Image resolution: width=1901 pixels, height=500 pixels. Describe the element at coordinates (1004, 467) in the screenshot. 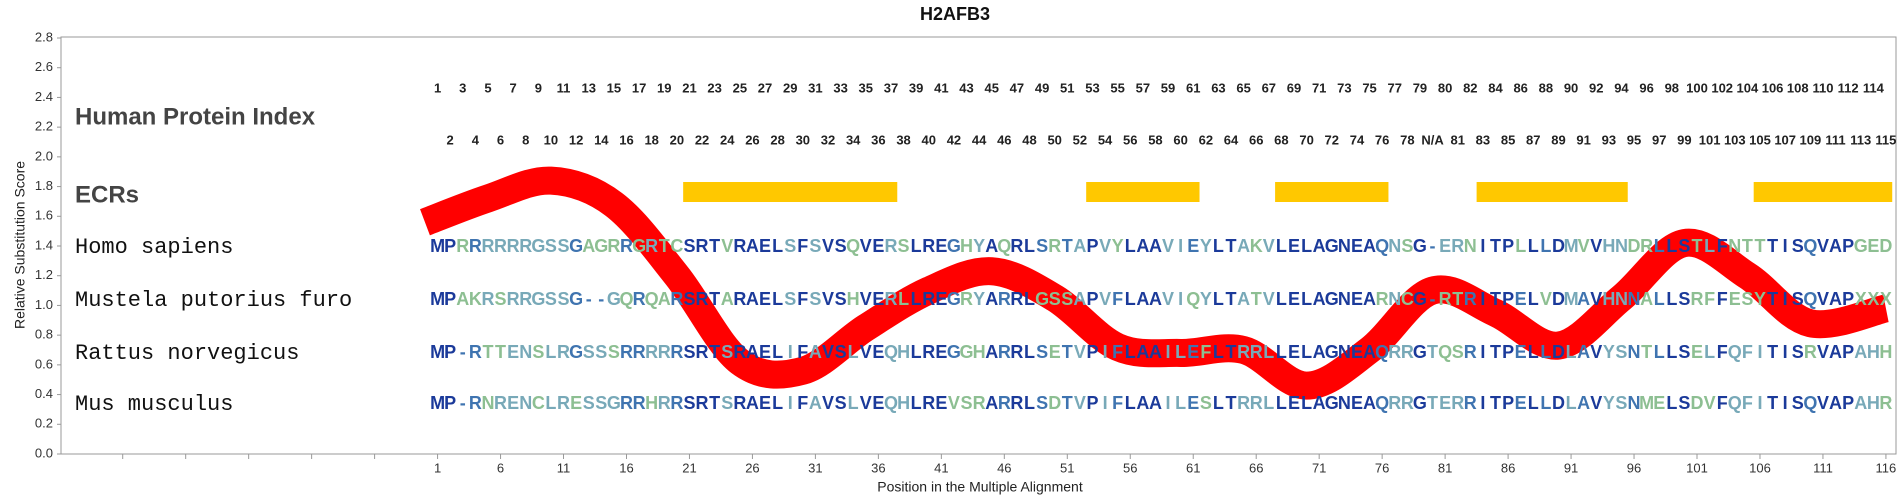

I see `x-tick-label: 46` at that location.